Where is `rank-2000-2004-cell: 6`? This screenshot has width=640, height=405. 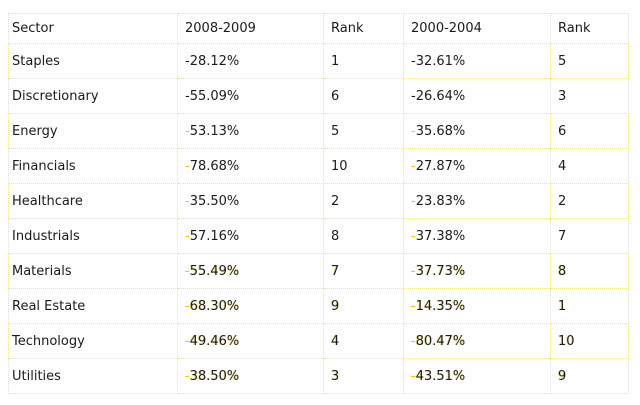 rank-2000-2004-cell: 6 is located at coordinates (589, 131).